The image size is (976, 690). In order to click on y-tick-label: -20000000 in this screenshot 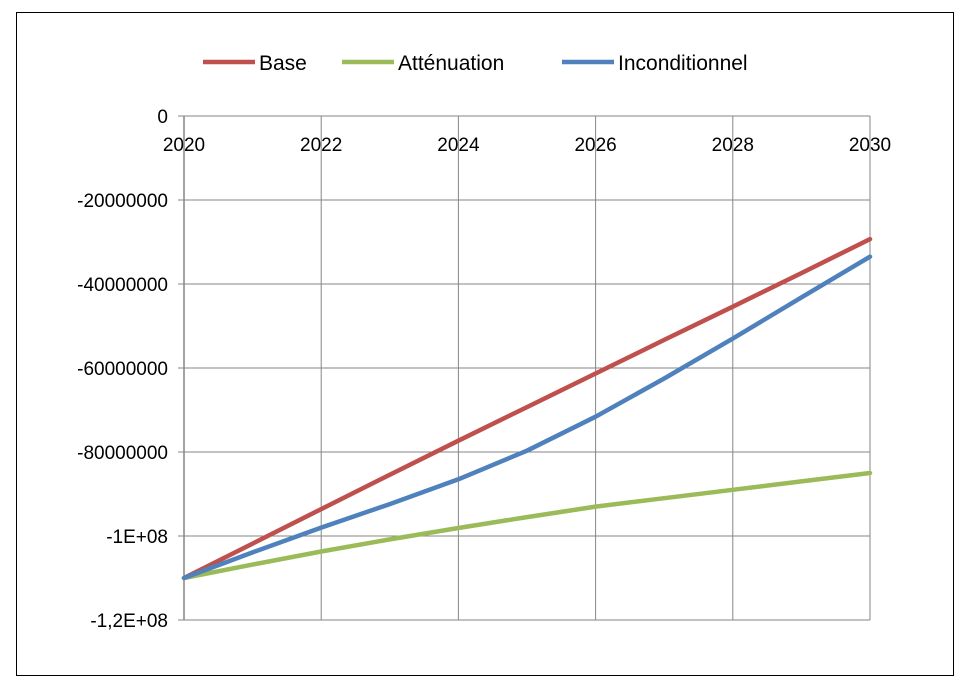, I will do `click(122, 201)`.